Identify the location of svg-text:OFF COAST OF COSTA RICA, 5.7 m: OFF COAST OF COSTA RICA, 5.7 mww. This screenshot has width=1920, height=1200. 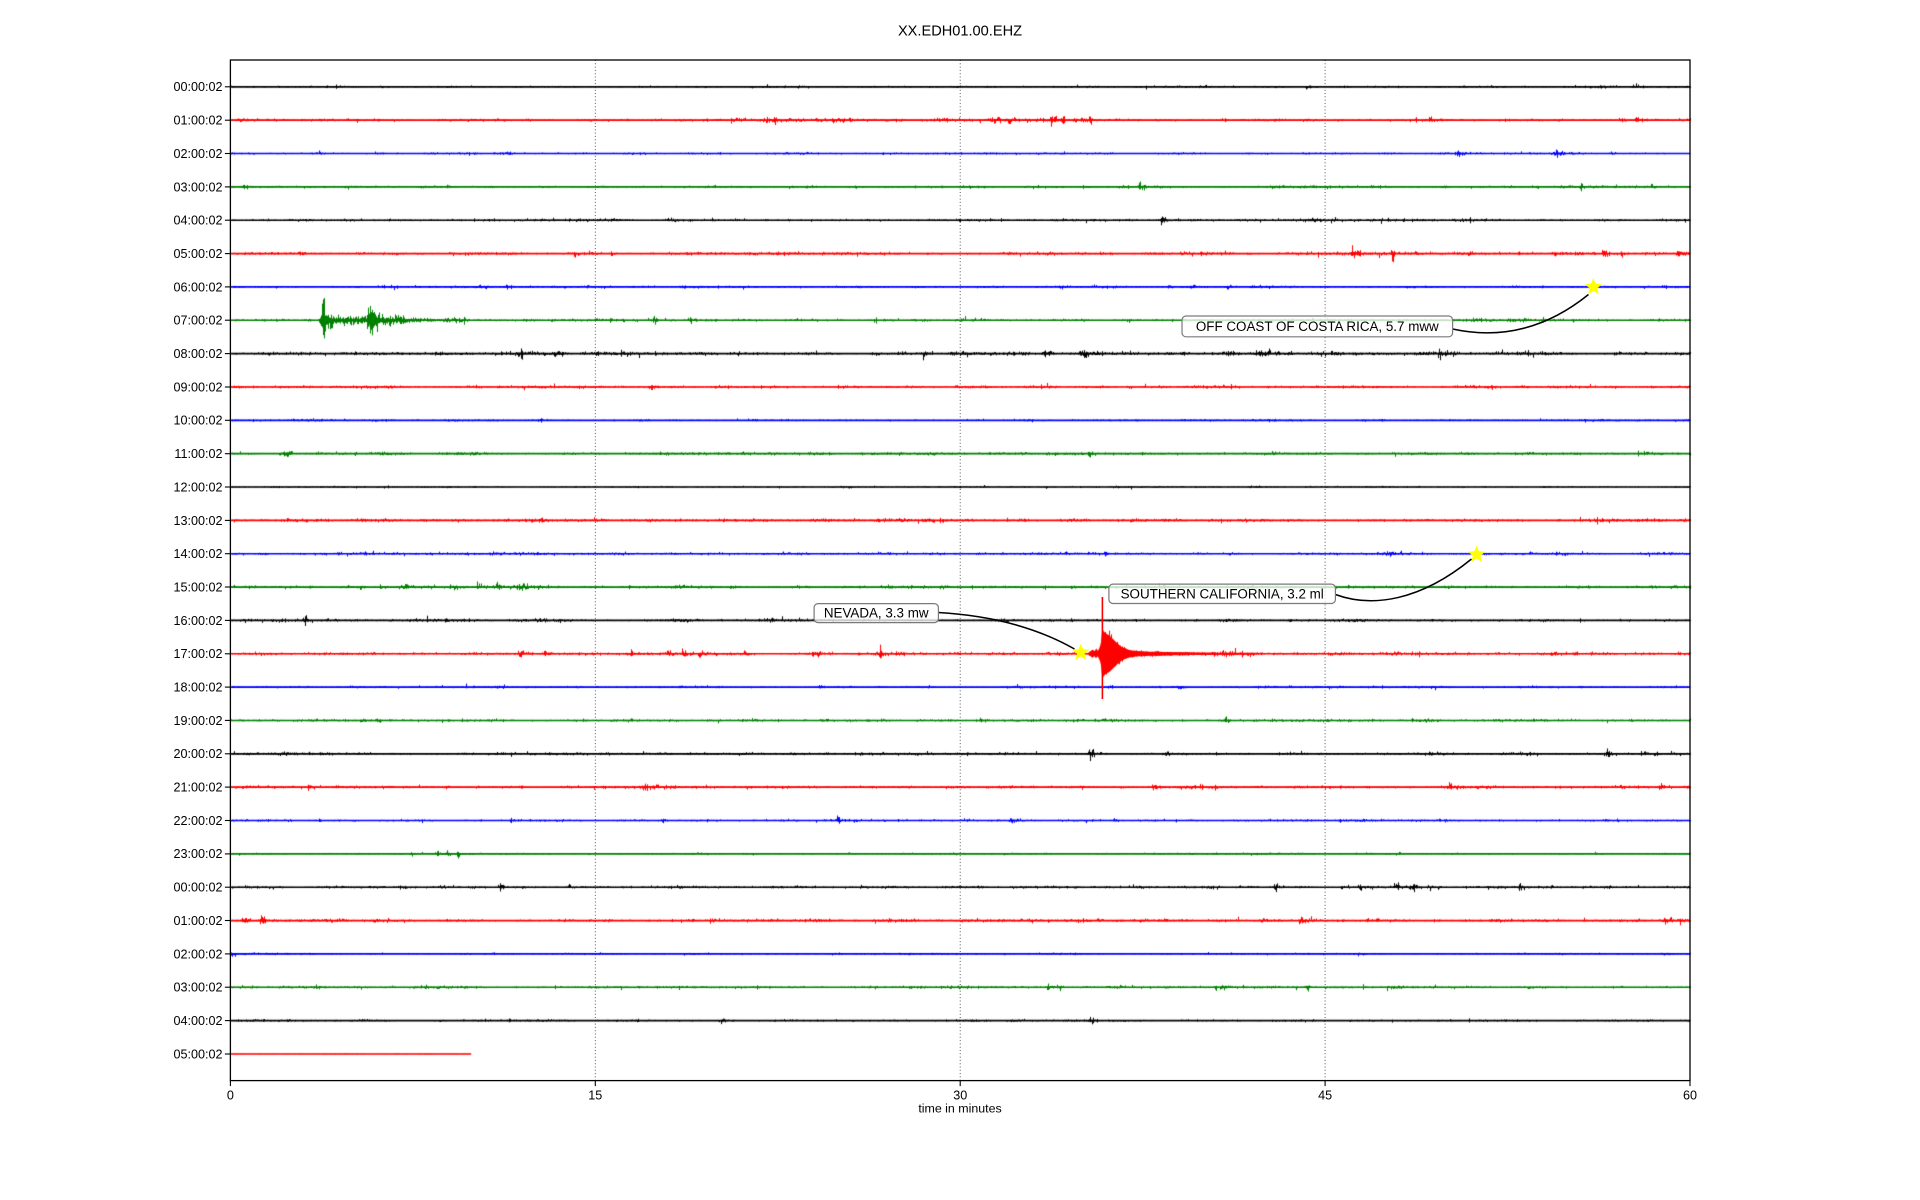
(1317, 326).